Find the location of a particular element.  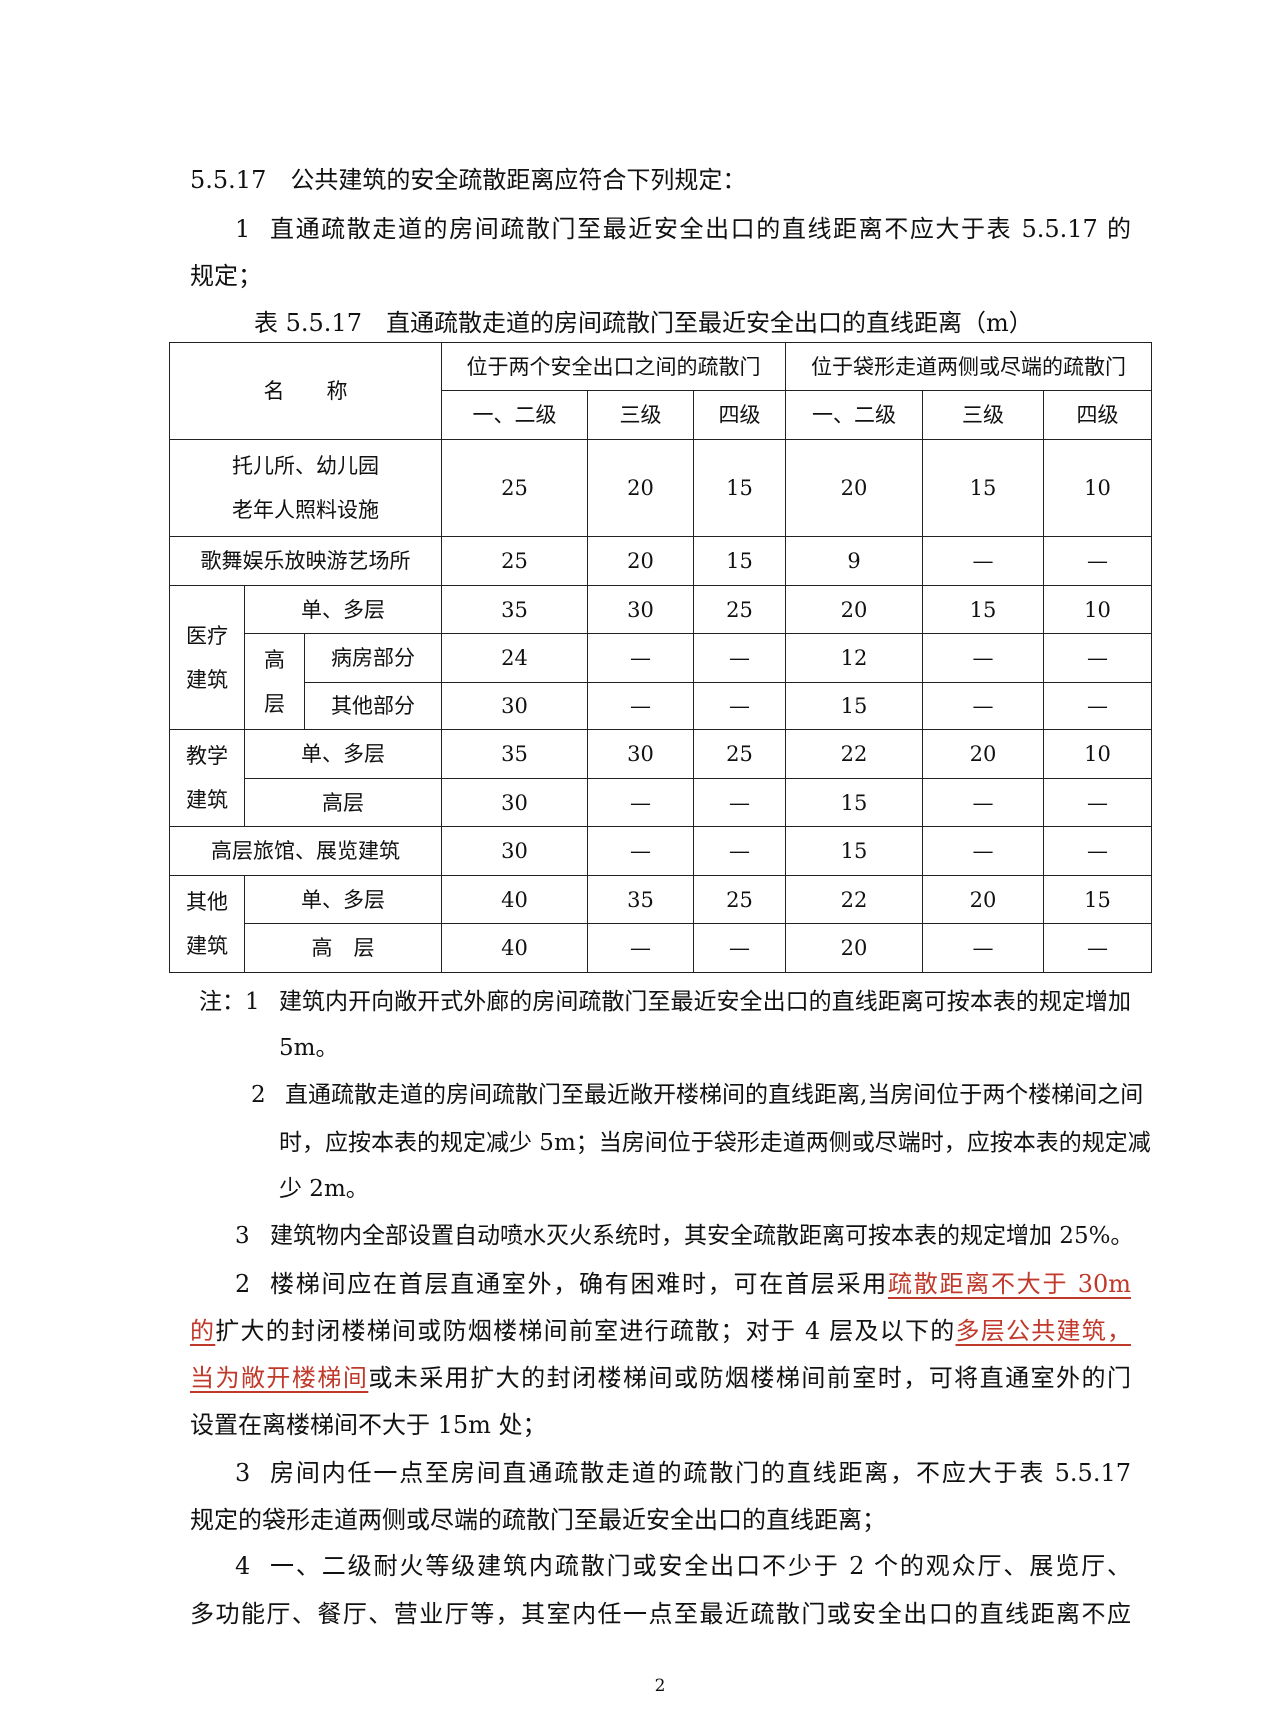

note-line: 建筑内开向敞开式外廊的房间疏散门至最近安全出口的直线距离可按本表的规定增加 is located at coordinates (705, 1002).